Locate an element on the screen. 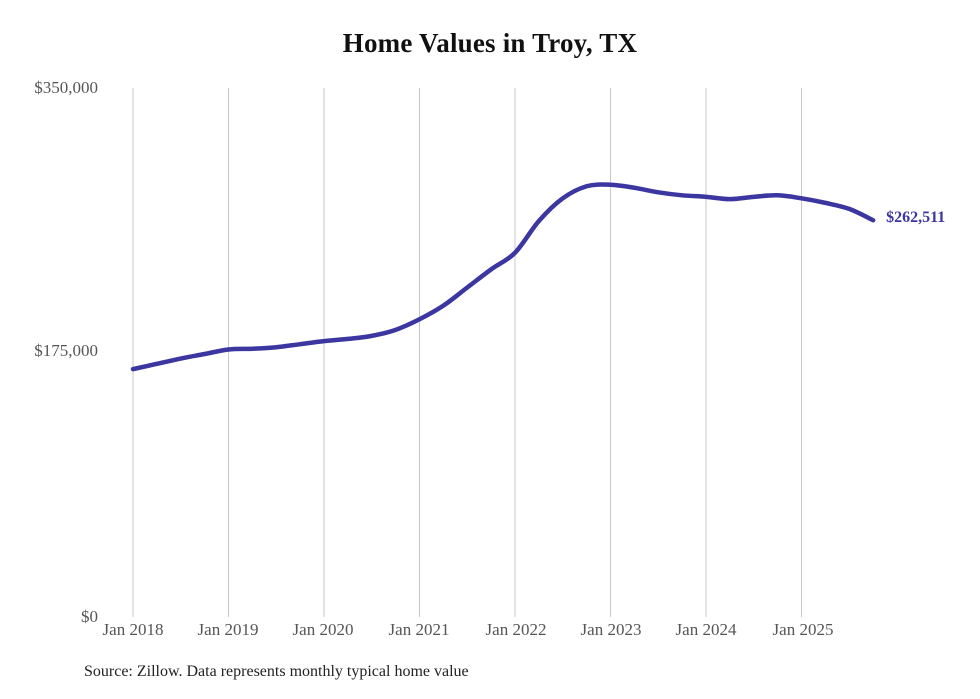 Image resolution: width=980 pixels, height=699 pixels. x-axis-tick-jan-2025: Jan 2025 is located at coordinates (803, 629).